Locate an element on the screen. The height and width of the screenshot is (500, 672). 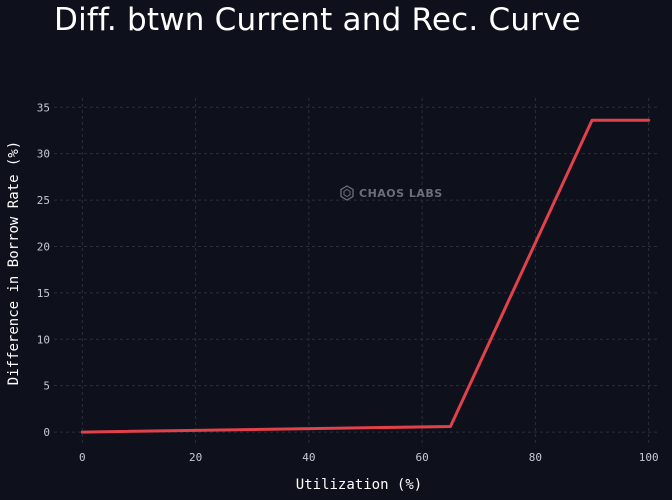
y-tick-label: 35 is located at coordinates (43, 107).